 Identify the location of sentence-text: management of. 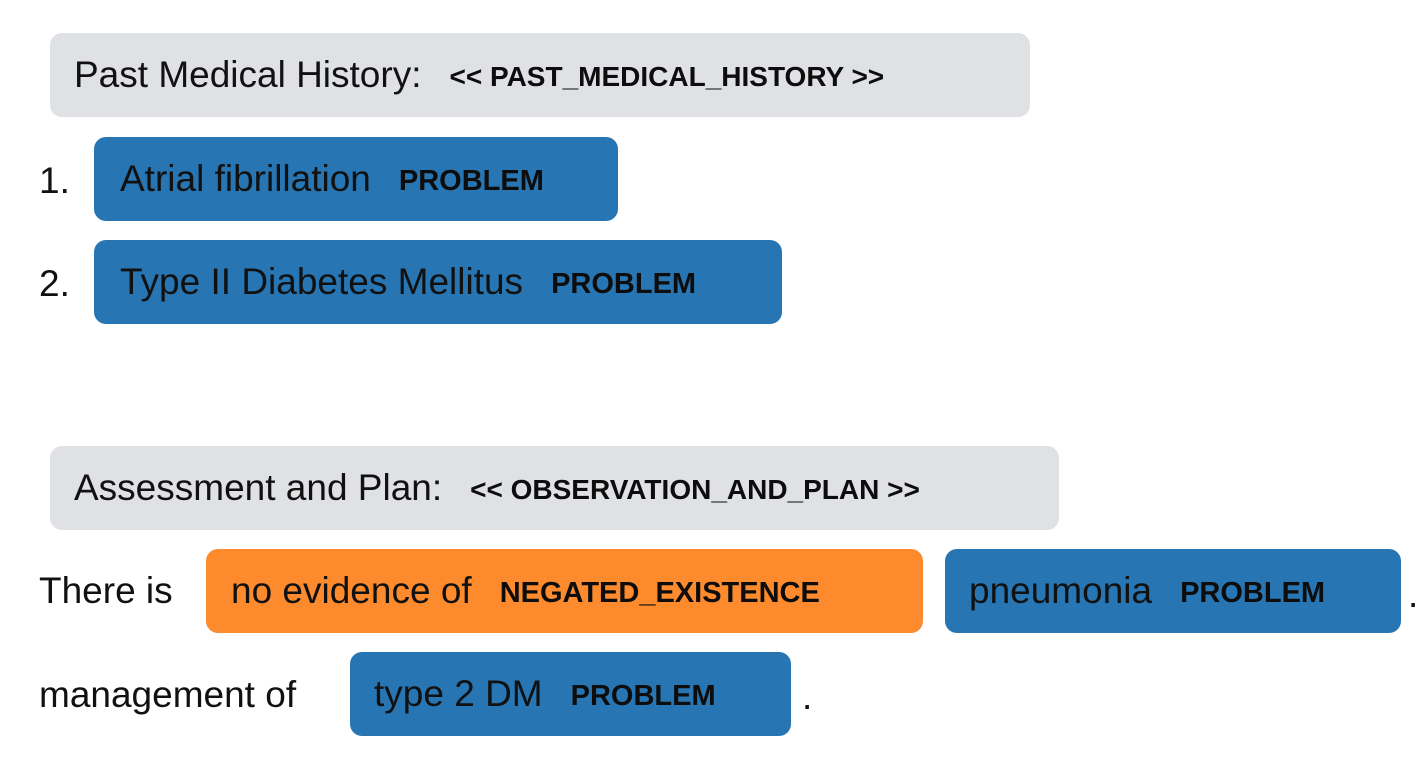
(168, 694).